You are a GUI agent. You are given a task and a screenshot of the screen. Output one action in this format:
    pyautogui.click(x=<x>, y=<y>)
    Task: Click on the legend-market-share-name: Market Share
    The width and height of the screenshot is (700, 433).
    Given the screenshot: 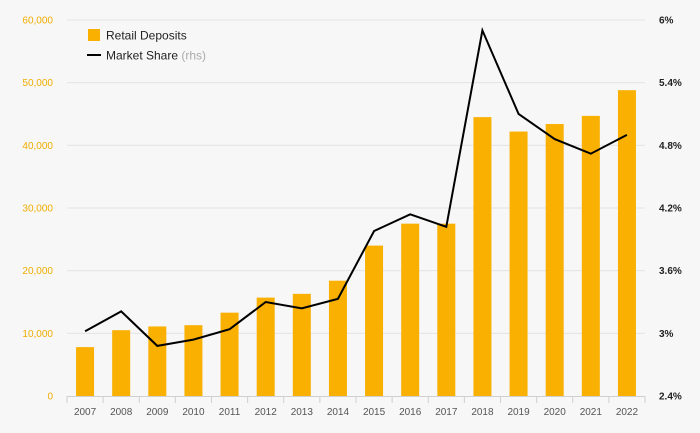 What is the action you would take?
    pyautogui.click(x=142, y=56)
    